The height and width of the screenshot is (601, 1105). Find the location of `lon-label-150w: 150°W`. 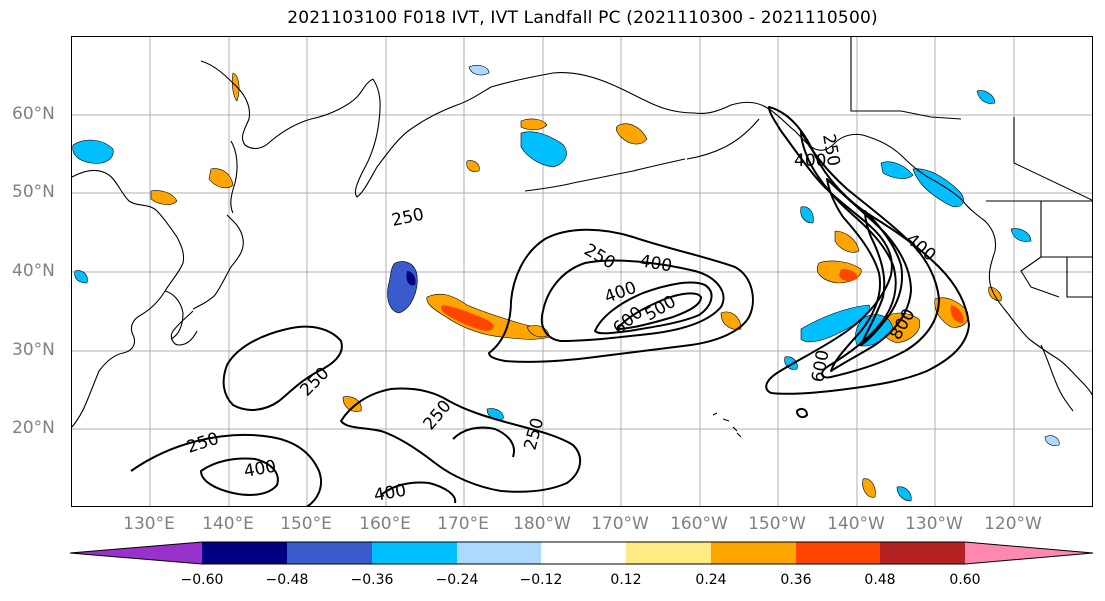

lon-label-150w: 150°W is located at coordinates (777, 524).